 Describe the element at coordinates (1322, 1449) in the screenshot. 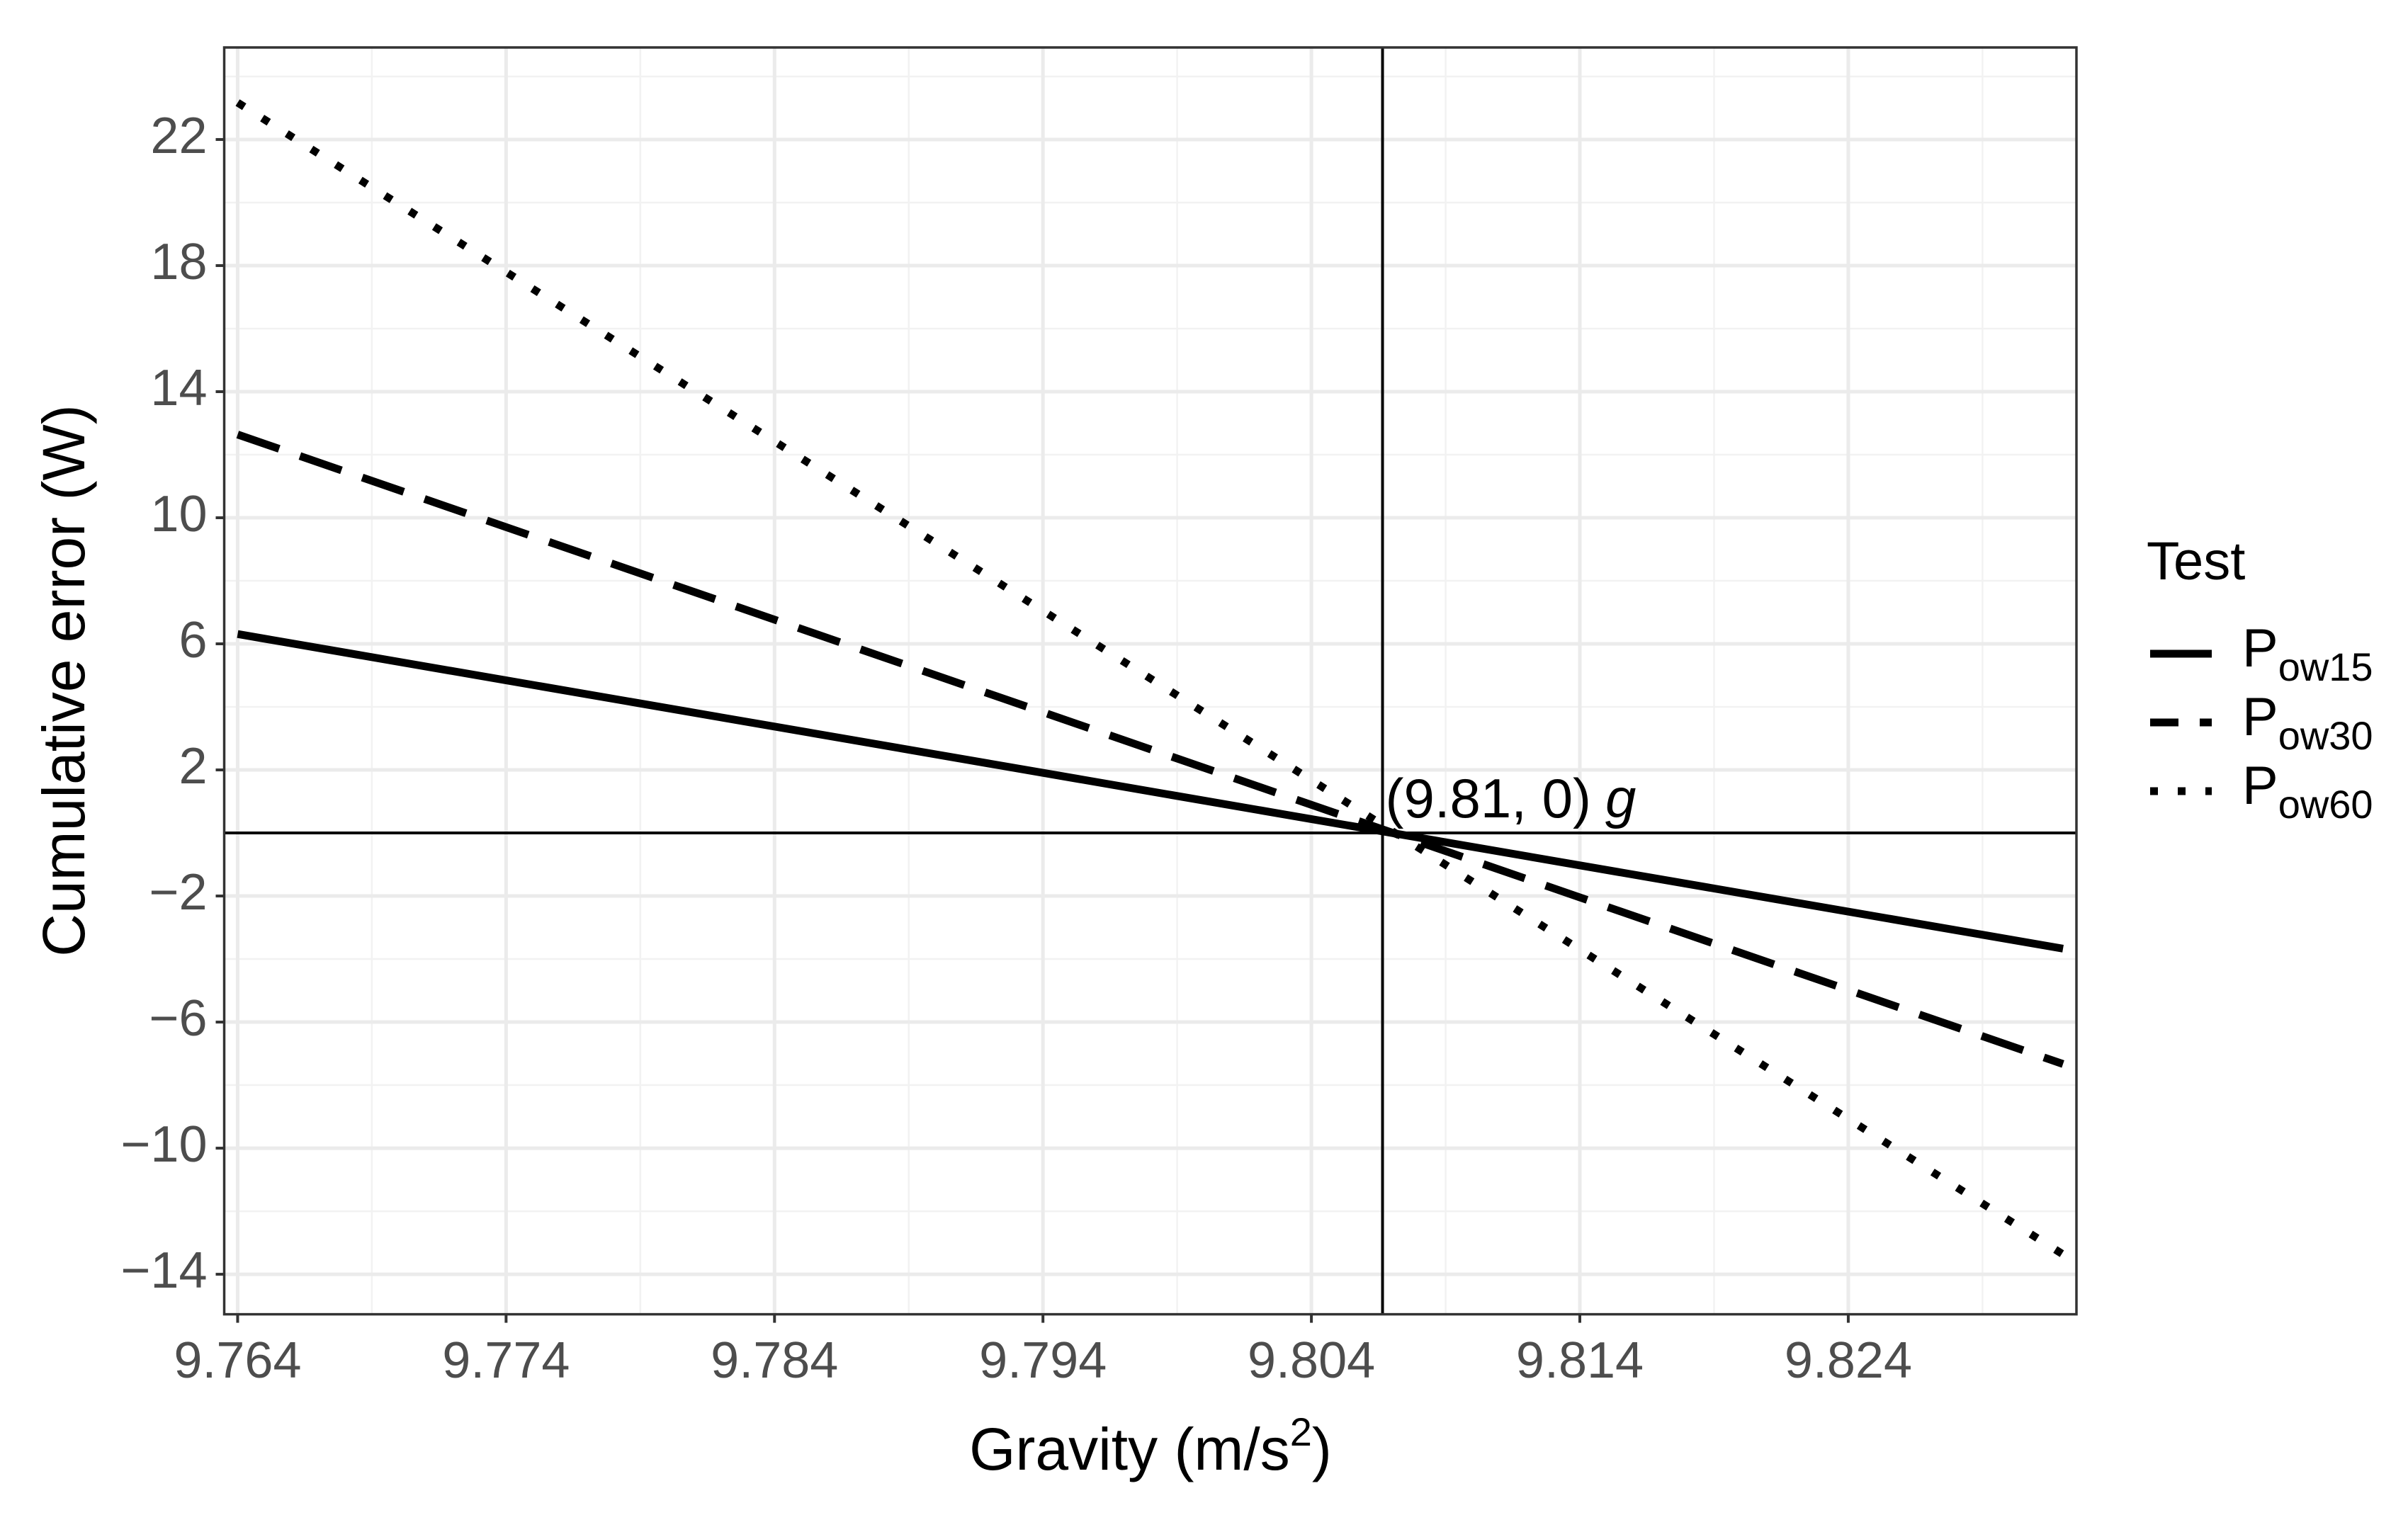

I see `x-axis-title-suffix: )` at that location.